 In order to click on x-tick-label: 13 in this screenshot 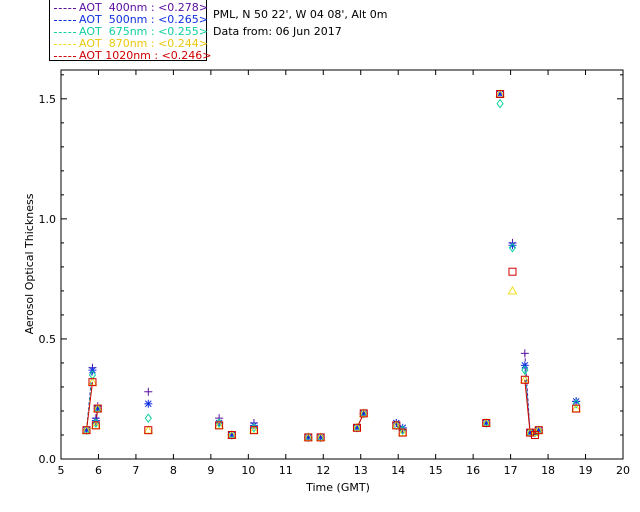, I will do `click(361, 470)`.